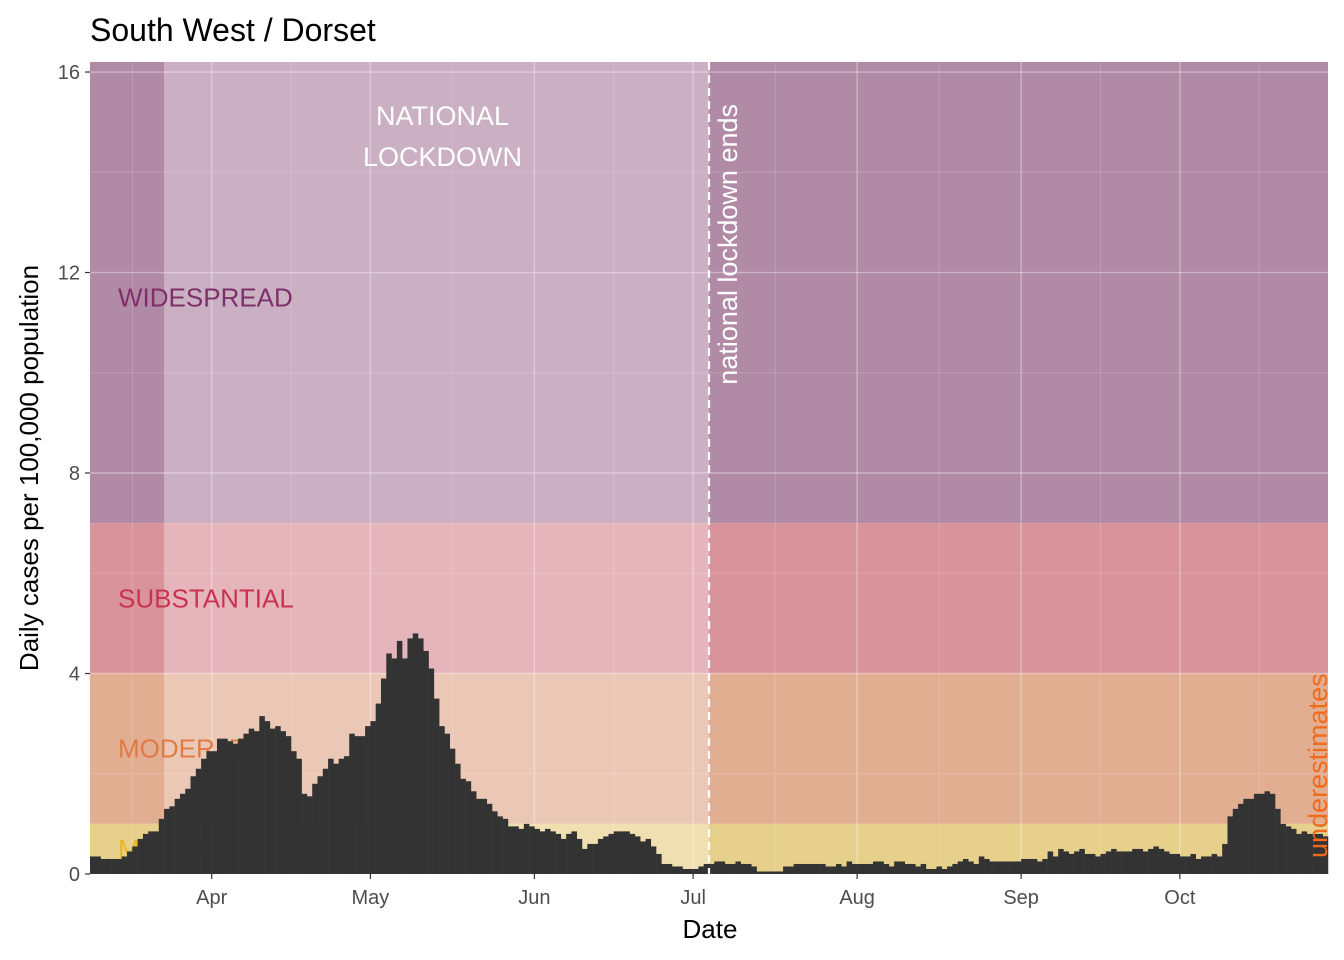  What do you see at coordinates (69, 274) in the screenshot?
I see `y-tick-label: 12` at bounding box center [69, 274].